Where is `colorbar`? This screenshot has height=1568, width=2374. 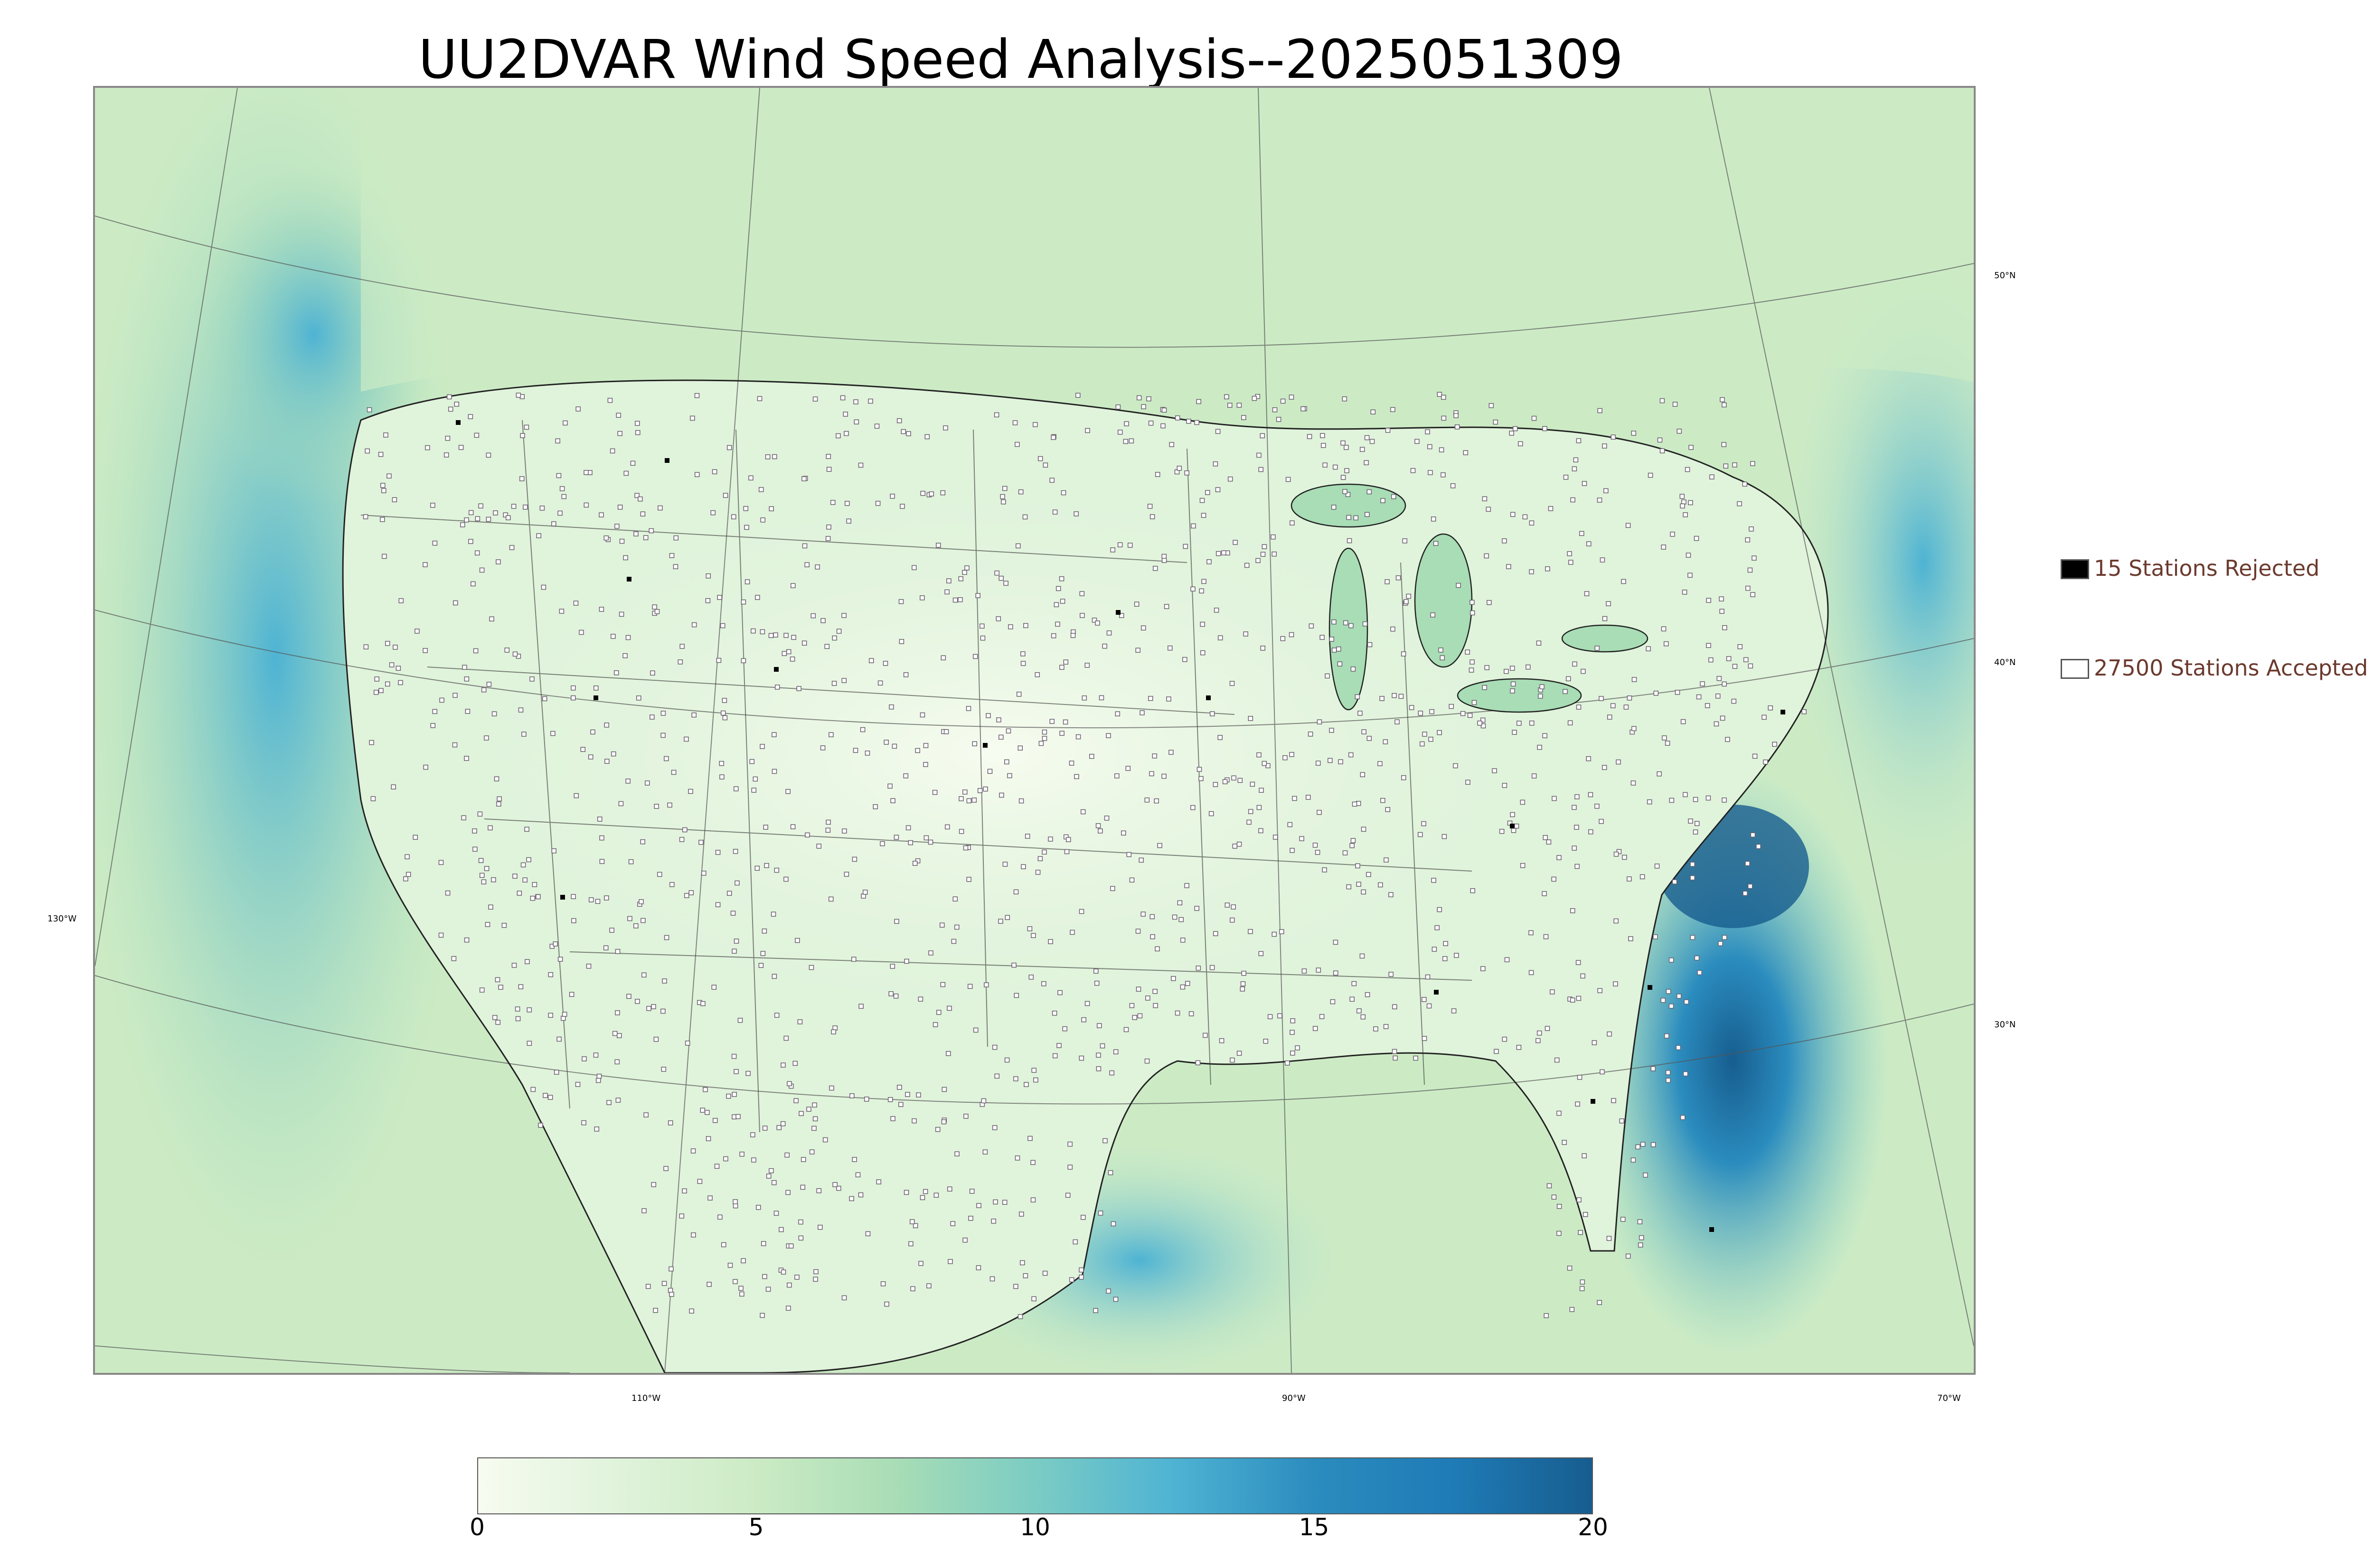 colorbar is located at coordinates (1035, 1485).